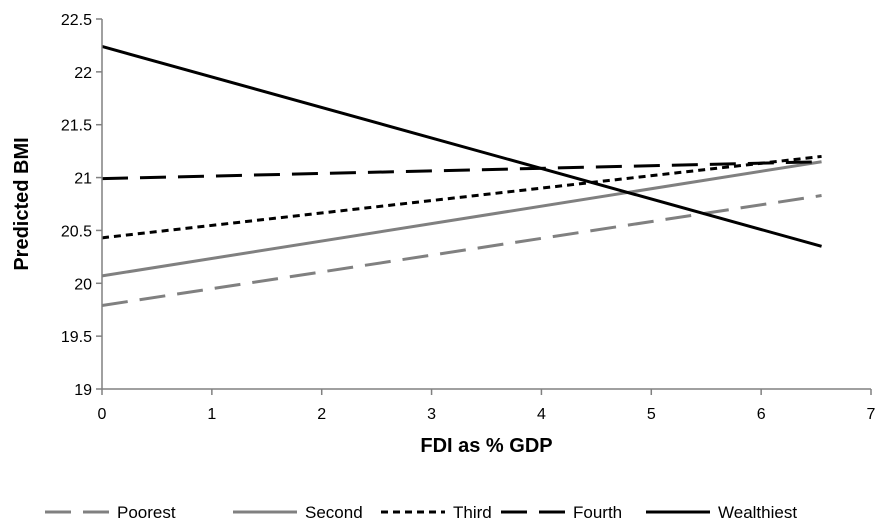 The image size is (875, 524). I want to click on x-tick-label: 5, so click(651, 414).